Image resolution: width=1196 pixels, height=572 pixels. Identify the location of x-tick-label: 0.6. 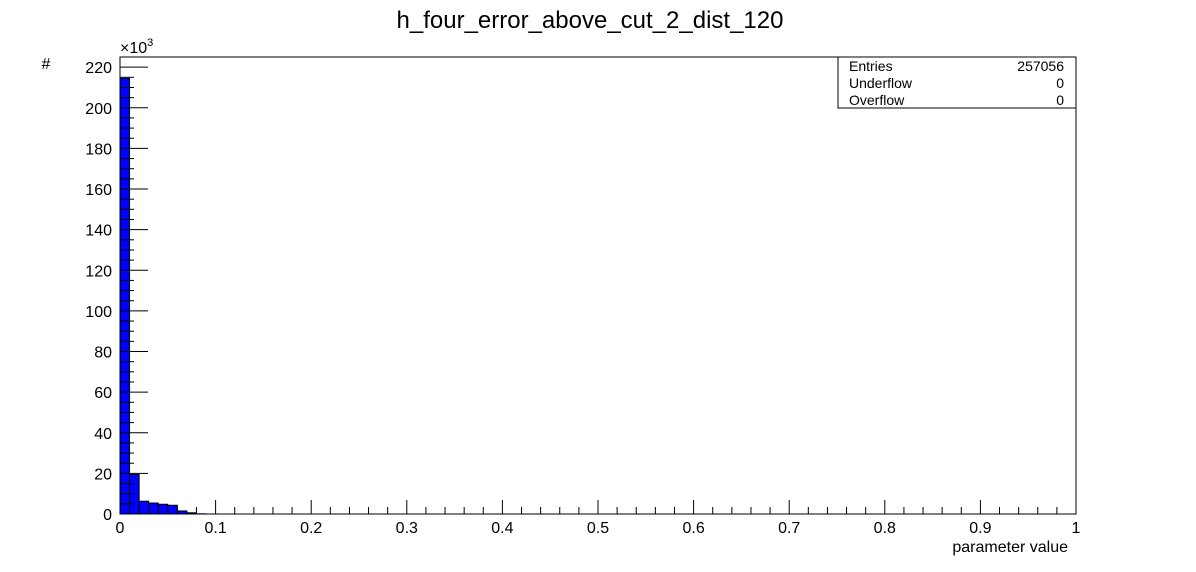
(693, 528).